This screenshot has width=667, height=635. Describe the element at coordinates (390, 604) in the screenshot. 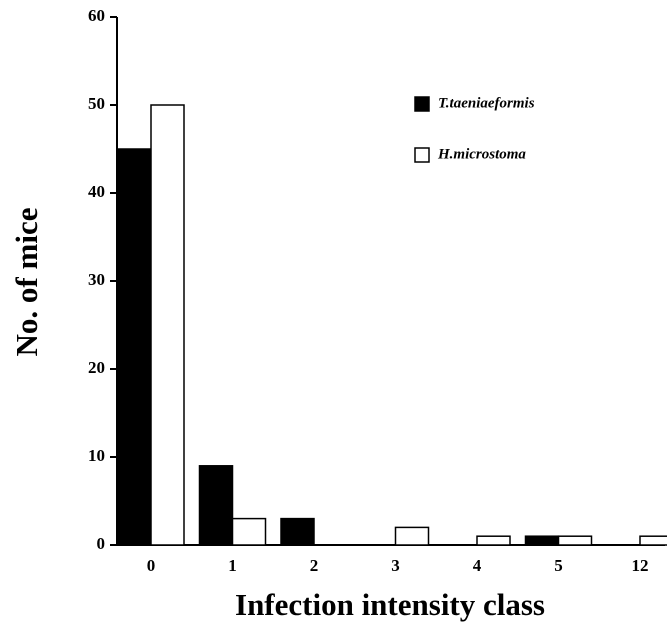

I see `x-axis-label: Infection intensity class` at that location.